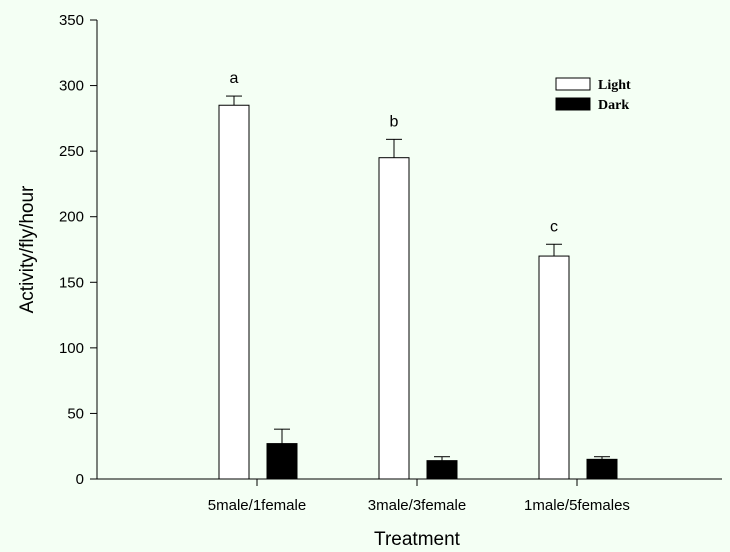  Describe the element at coordinates (71, 348) in the screenshot. I see `y-tick-label: 100` at that location.